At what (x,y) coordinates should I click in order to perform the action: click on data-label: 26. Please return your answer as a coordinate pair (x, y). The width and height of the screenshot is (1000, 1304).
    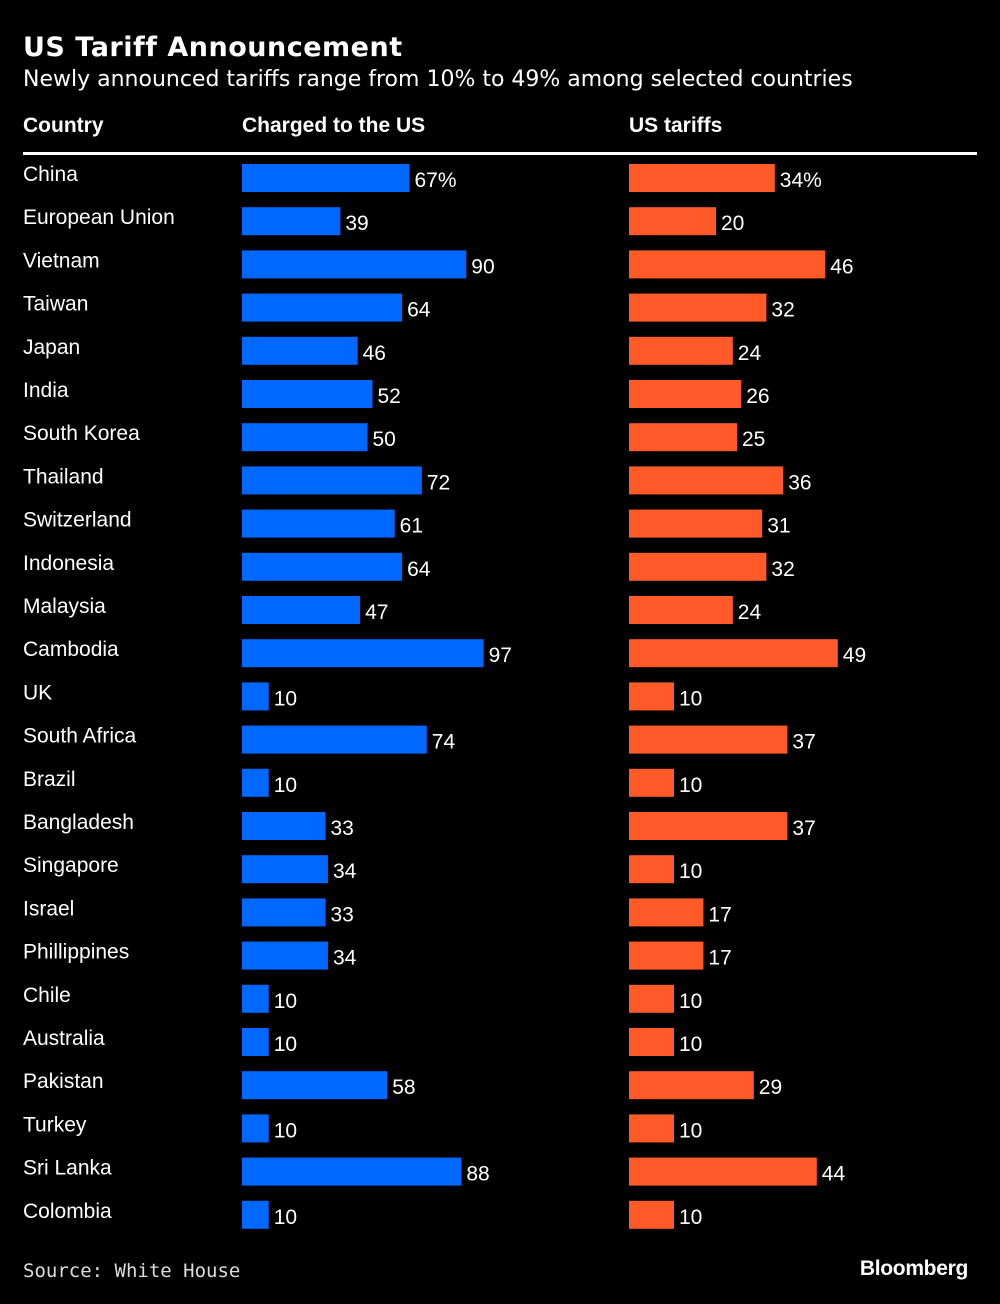
    Looking at the image, I should click on (757, 396).